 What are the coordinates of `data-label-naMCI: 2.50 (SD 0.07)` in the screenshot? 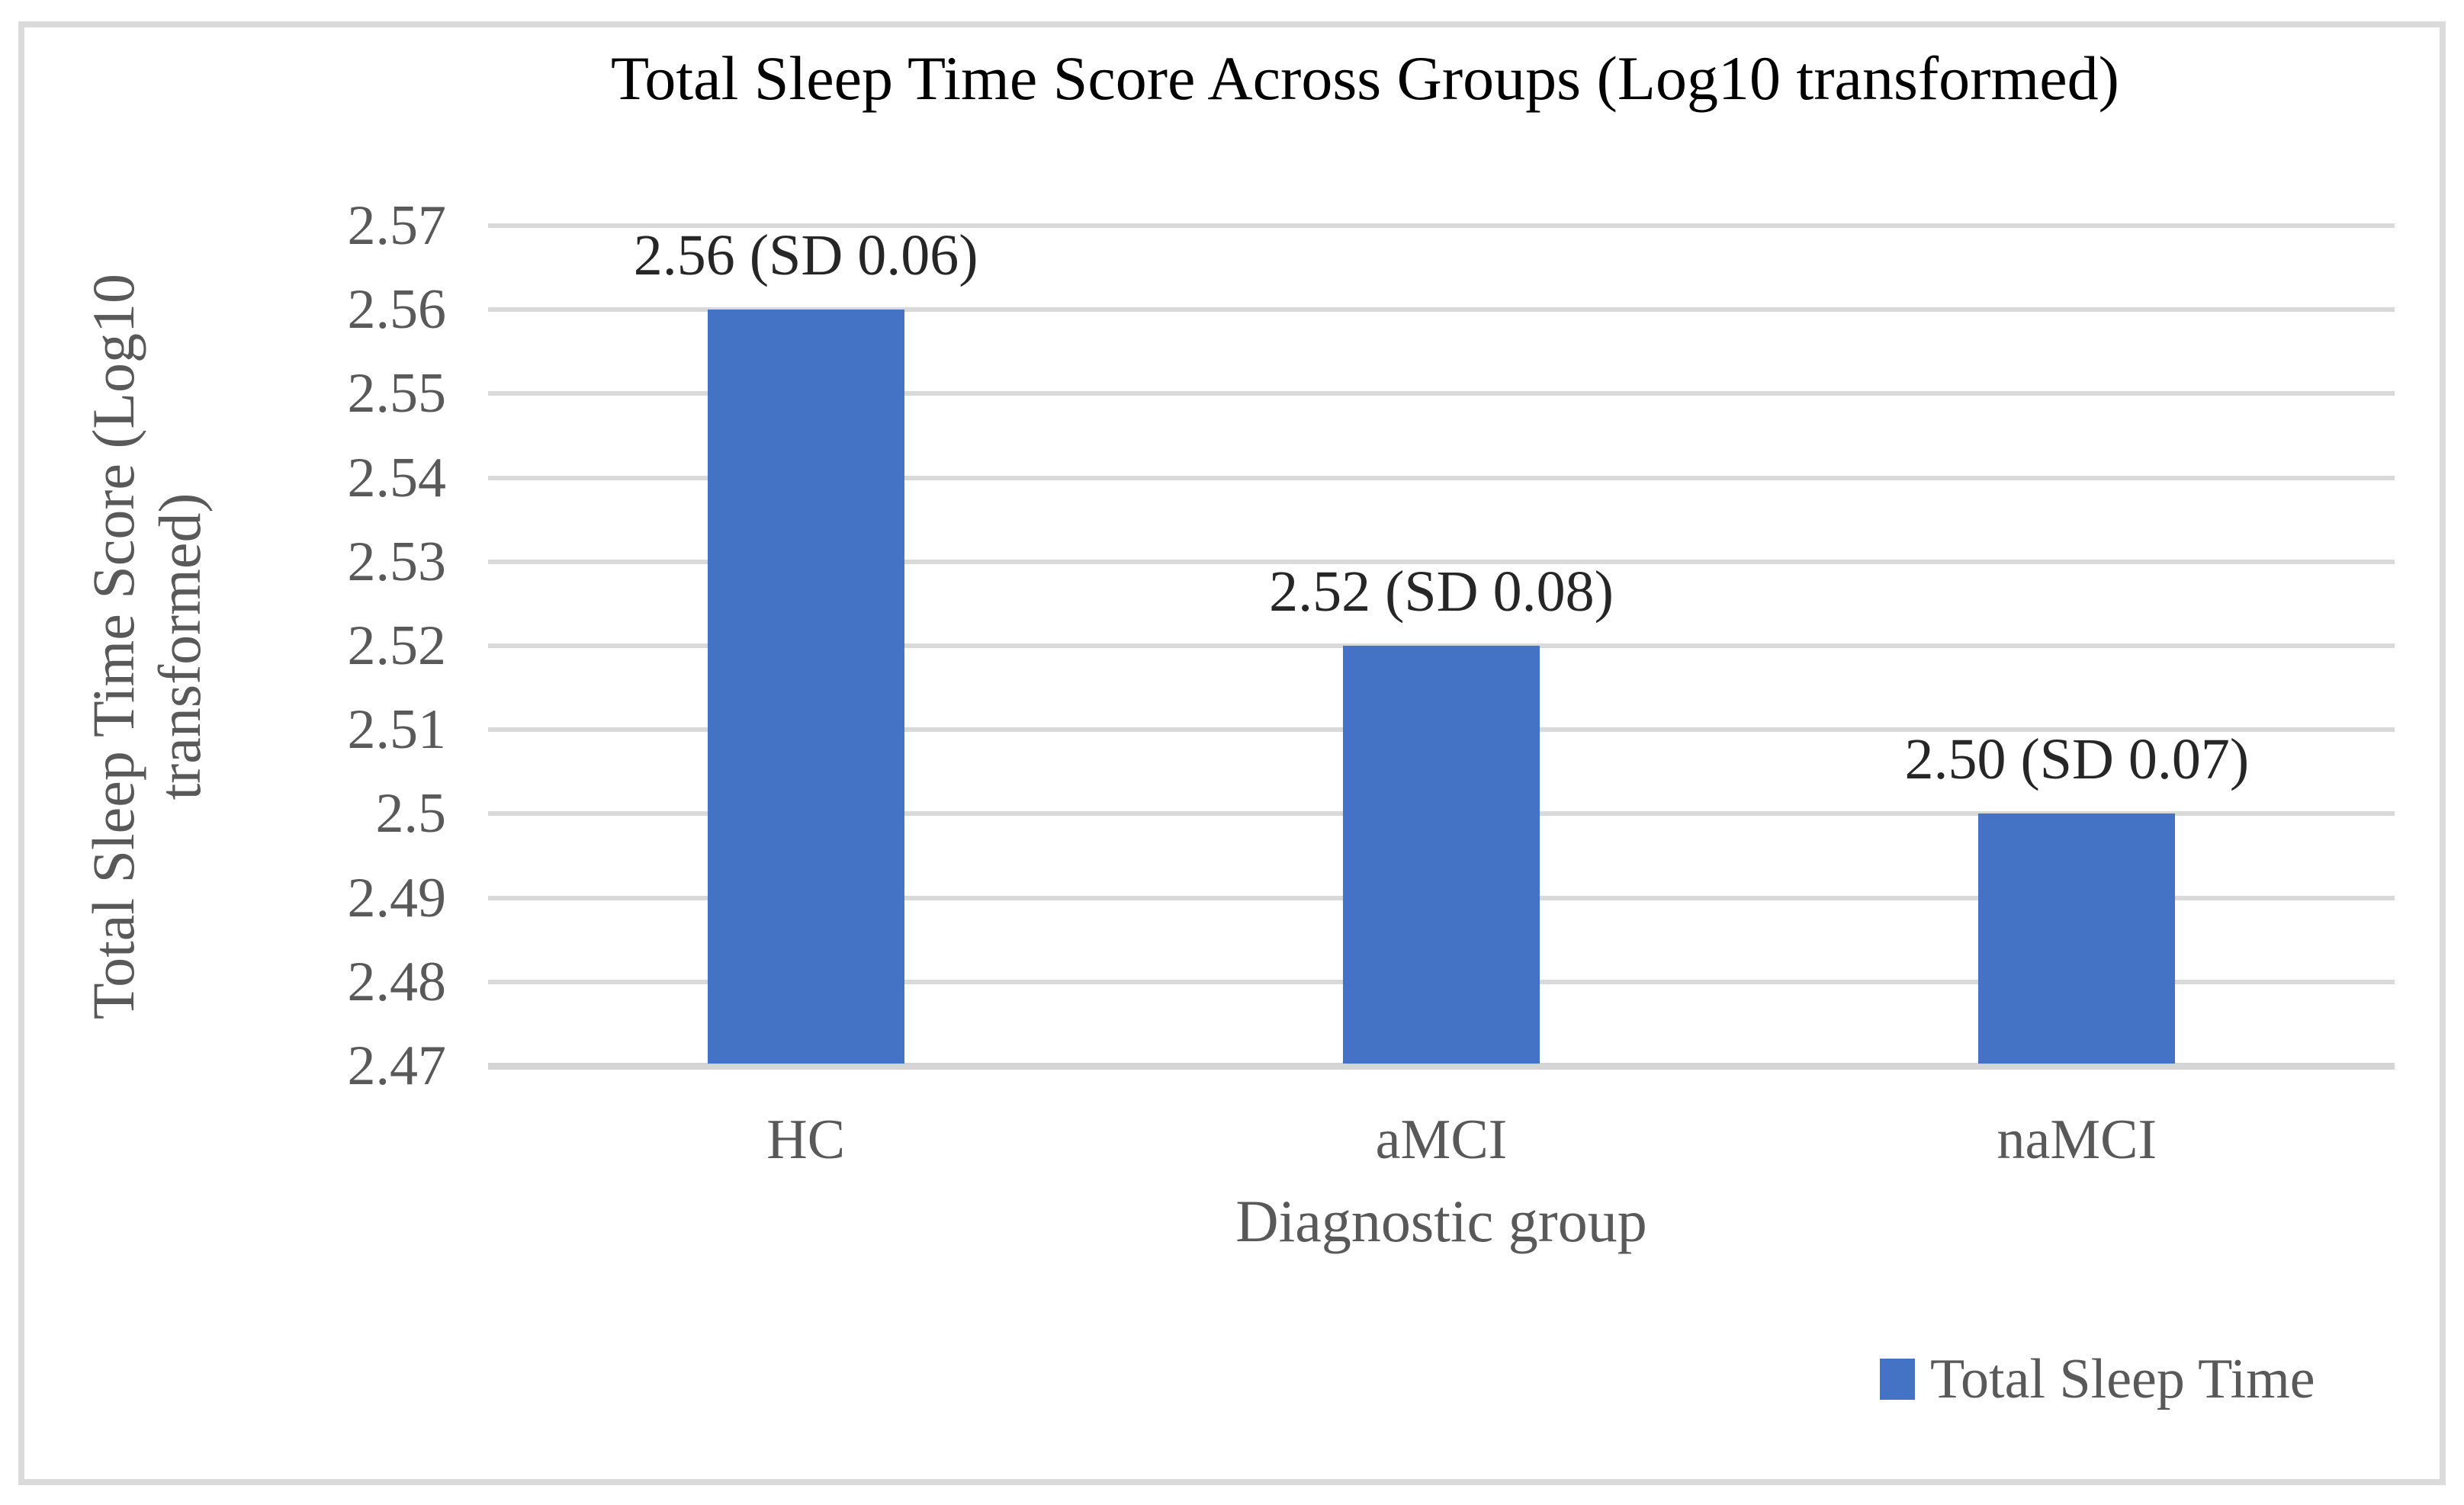 It's located at (2077, 759).